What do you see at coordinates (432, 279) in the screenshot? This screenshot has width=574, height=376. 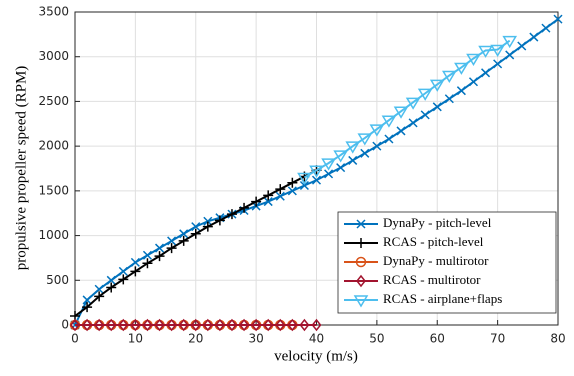 I see `legend-label: RCAS - multirotor` at bounding box center [432, 279].